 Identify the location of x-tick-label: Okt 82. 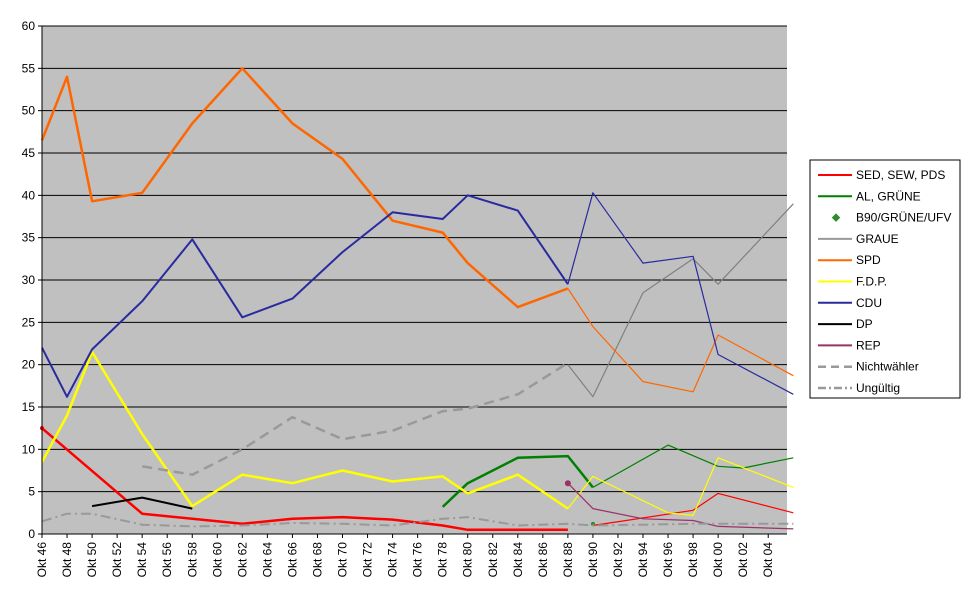
(493, 560).